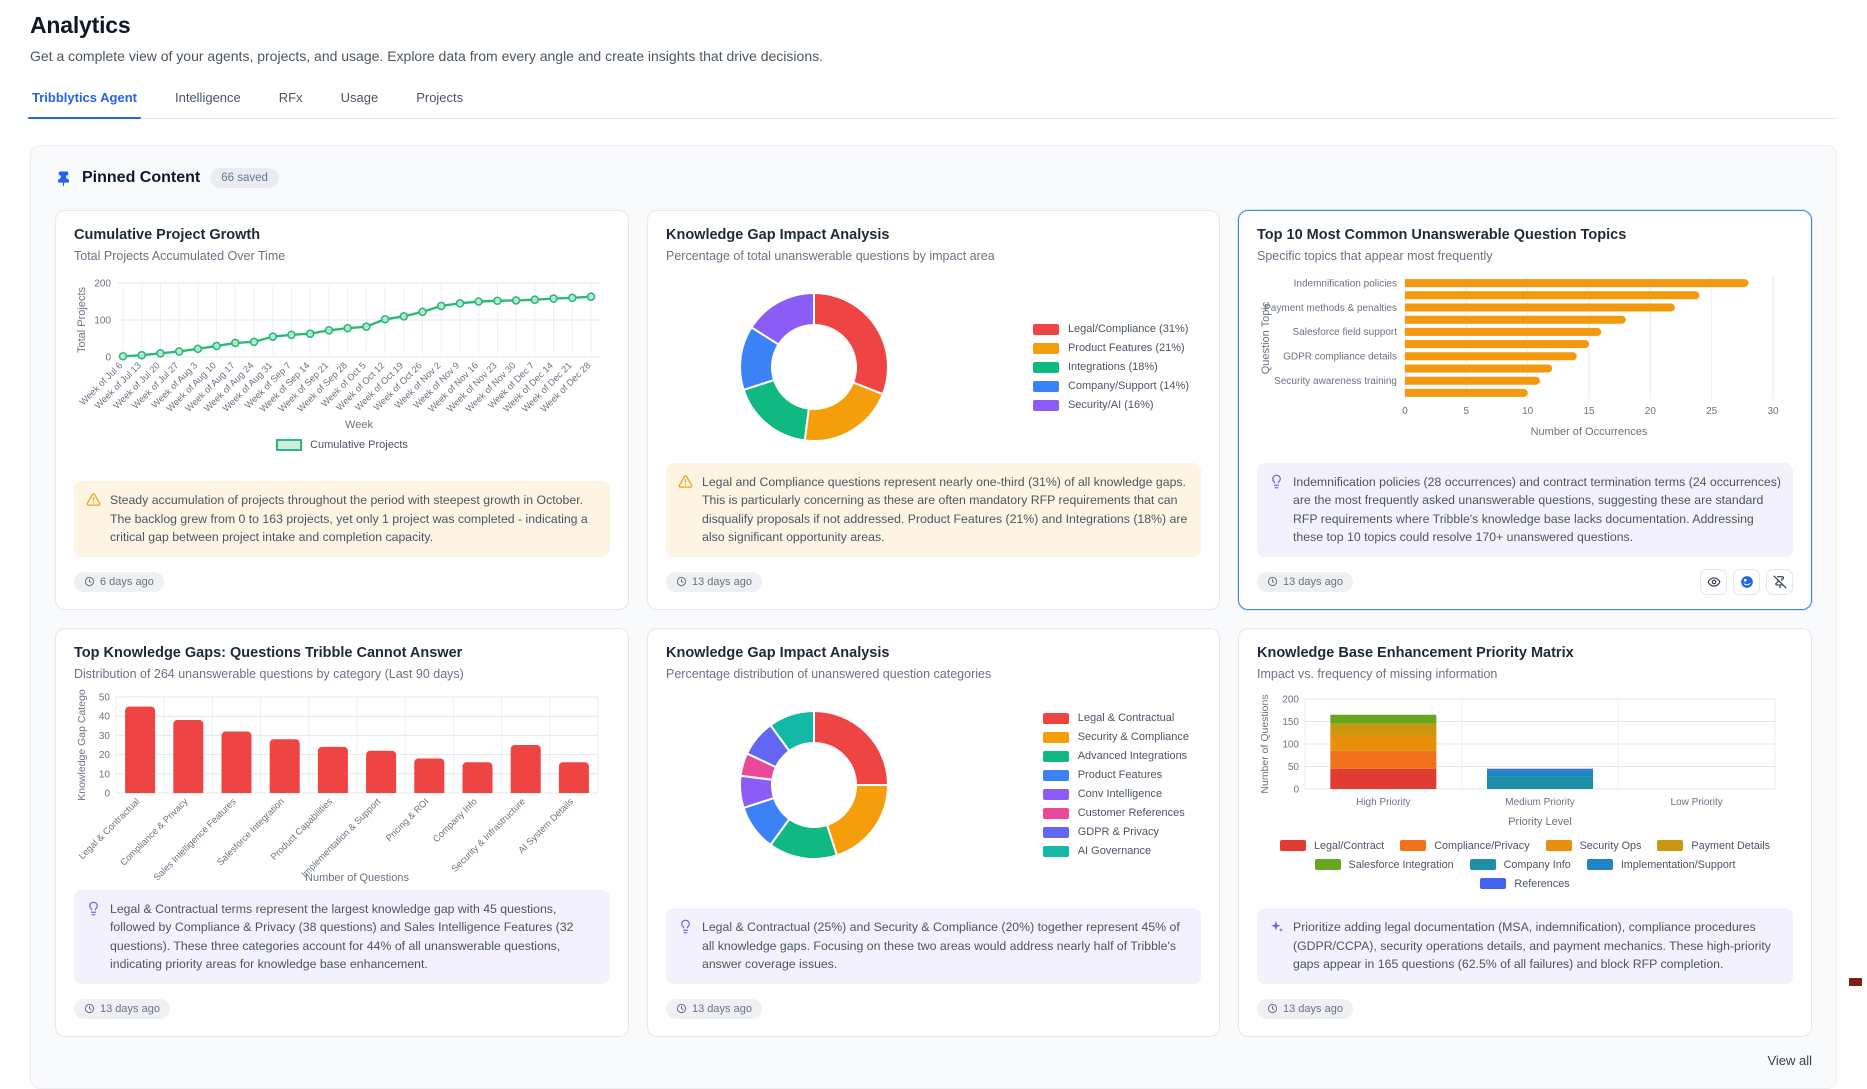  I want to click on legend-item: Legal/Contract, so click(1332, 845).